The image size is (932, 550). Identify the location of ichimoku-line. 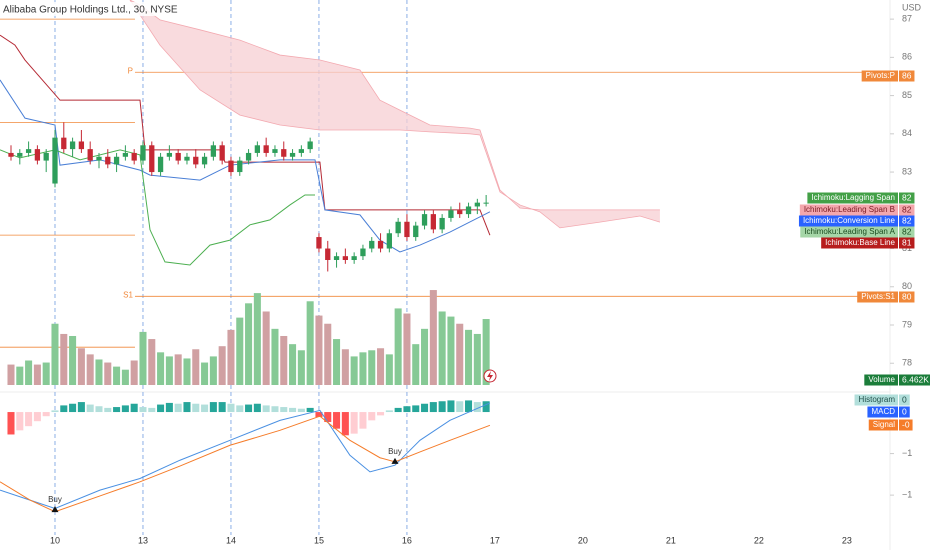
(157, 207).